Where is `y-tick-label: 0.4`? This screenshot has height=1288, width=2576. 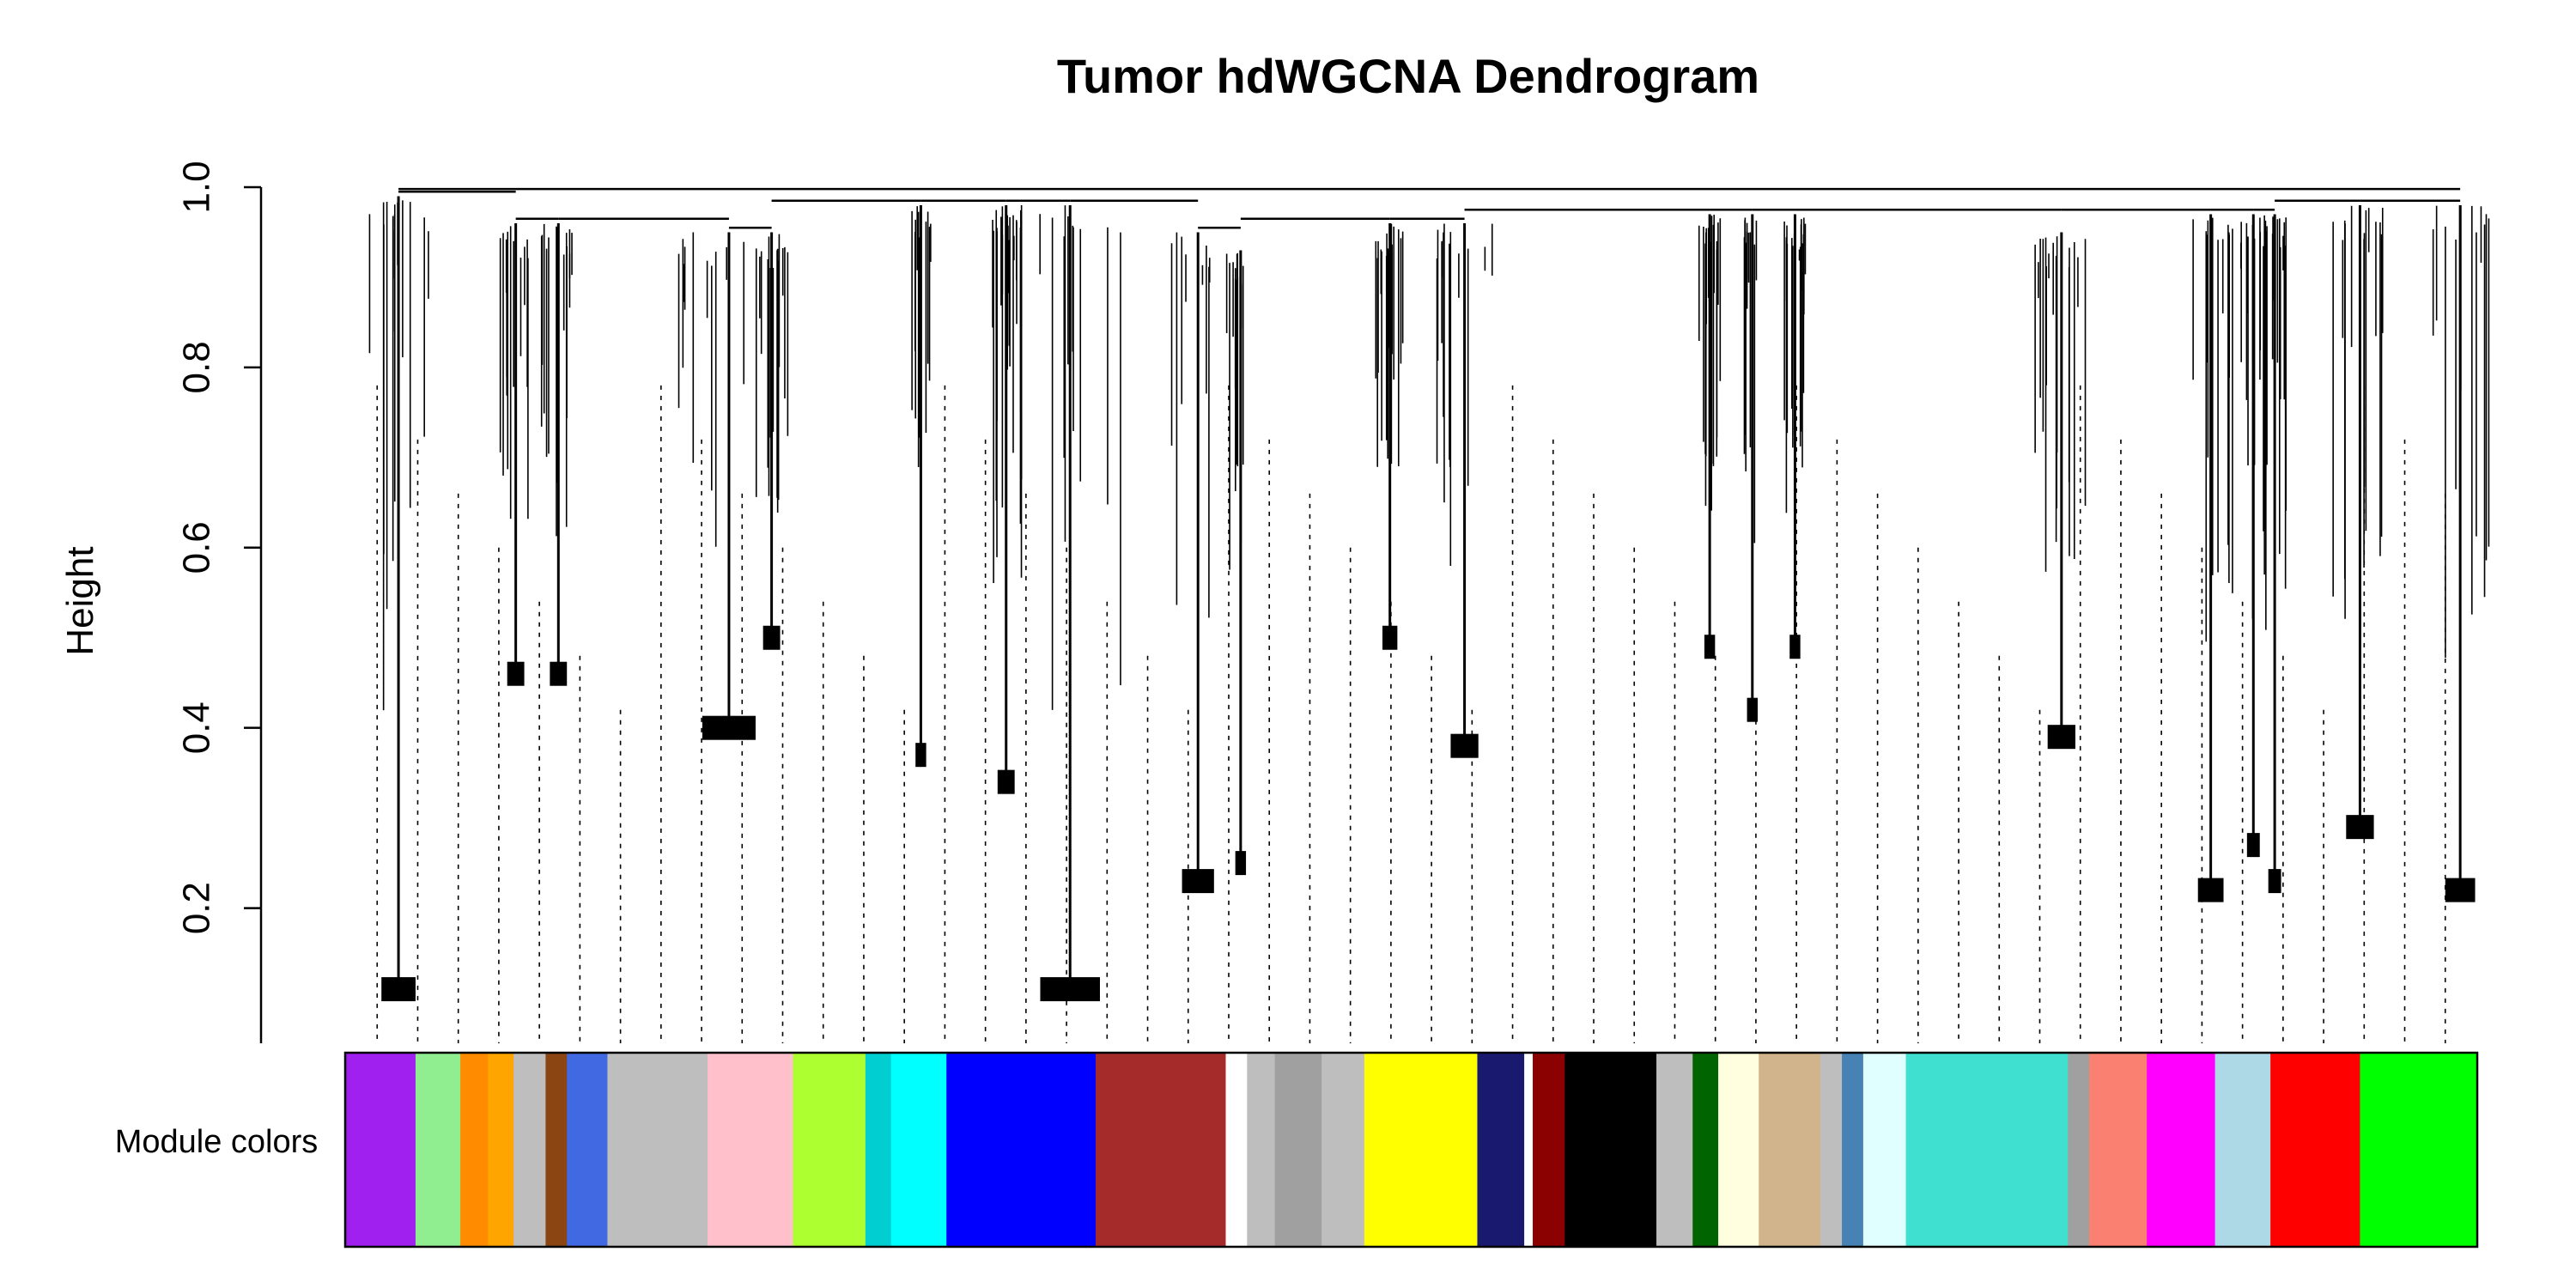
y-tick-label: 0.4 is located at coordinates (197, 728).